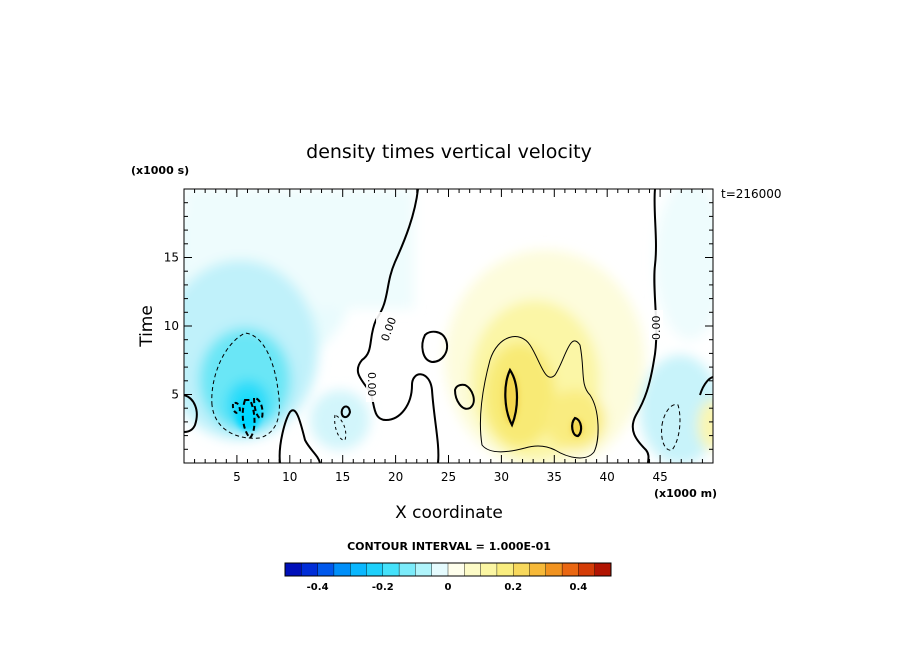  I want to click on x-tick-label: 45, so click(659, 477).